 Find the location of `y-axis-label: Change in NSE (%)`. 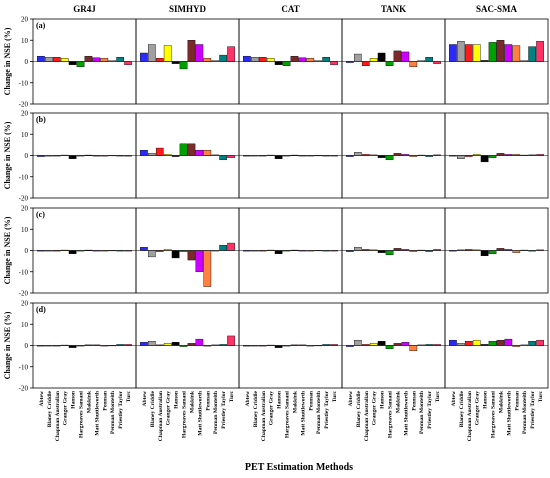

y-axis-label: Change in NSE (%) is located at coordinates (7, 250).